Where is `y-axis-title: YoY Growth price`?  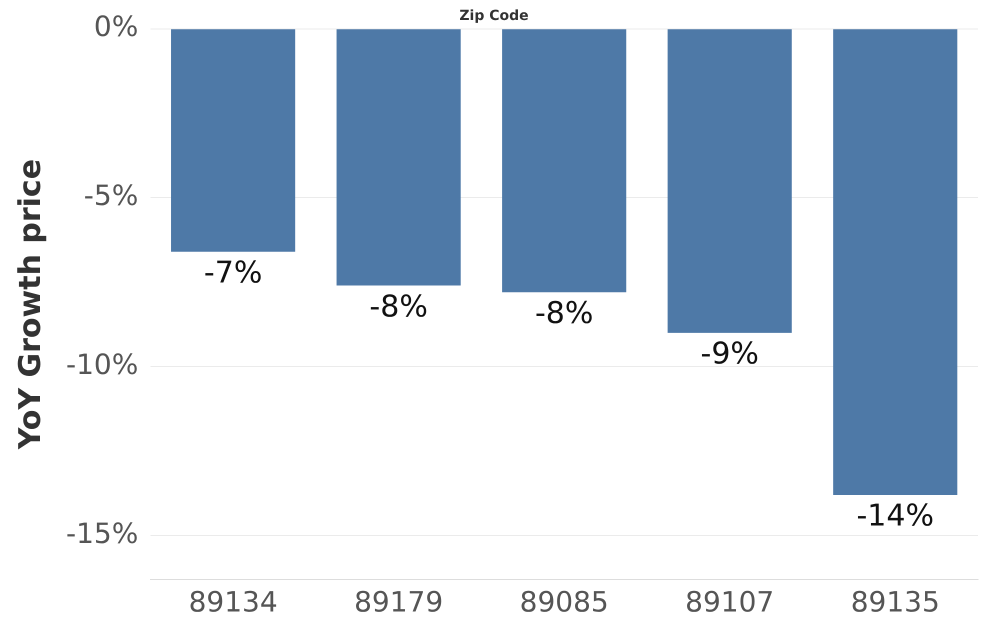
y-axis-title: YoY Growth price is located at coordinates (30, 304).